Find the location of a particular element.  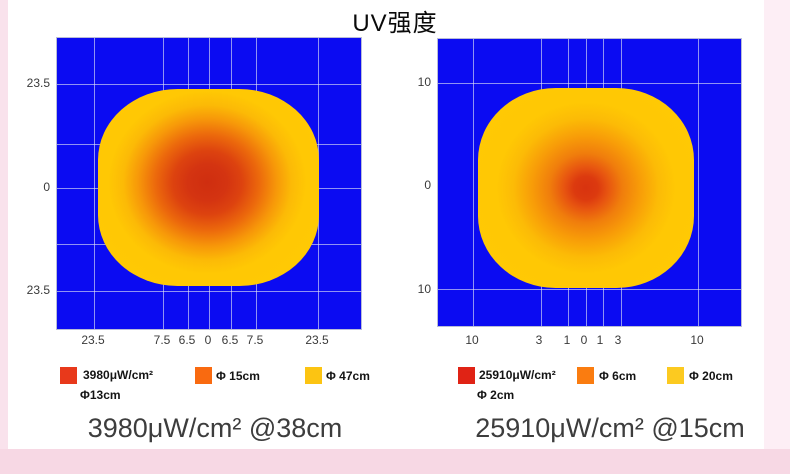

legend-label: Φ 6cm is located at coordinates (618, 376).